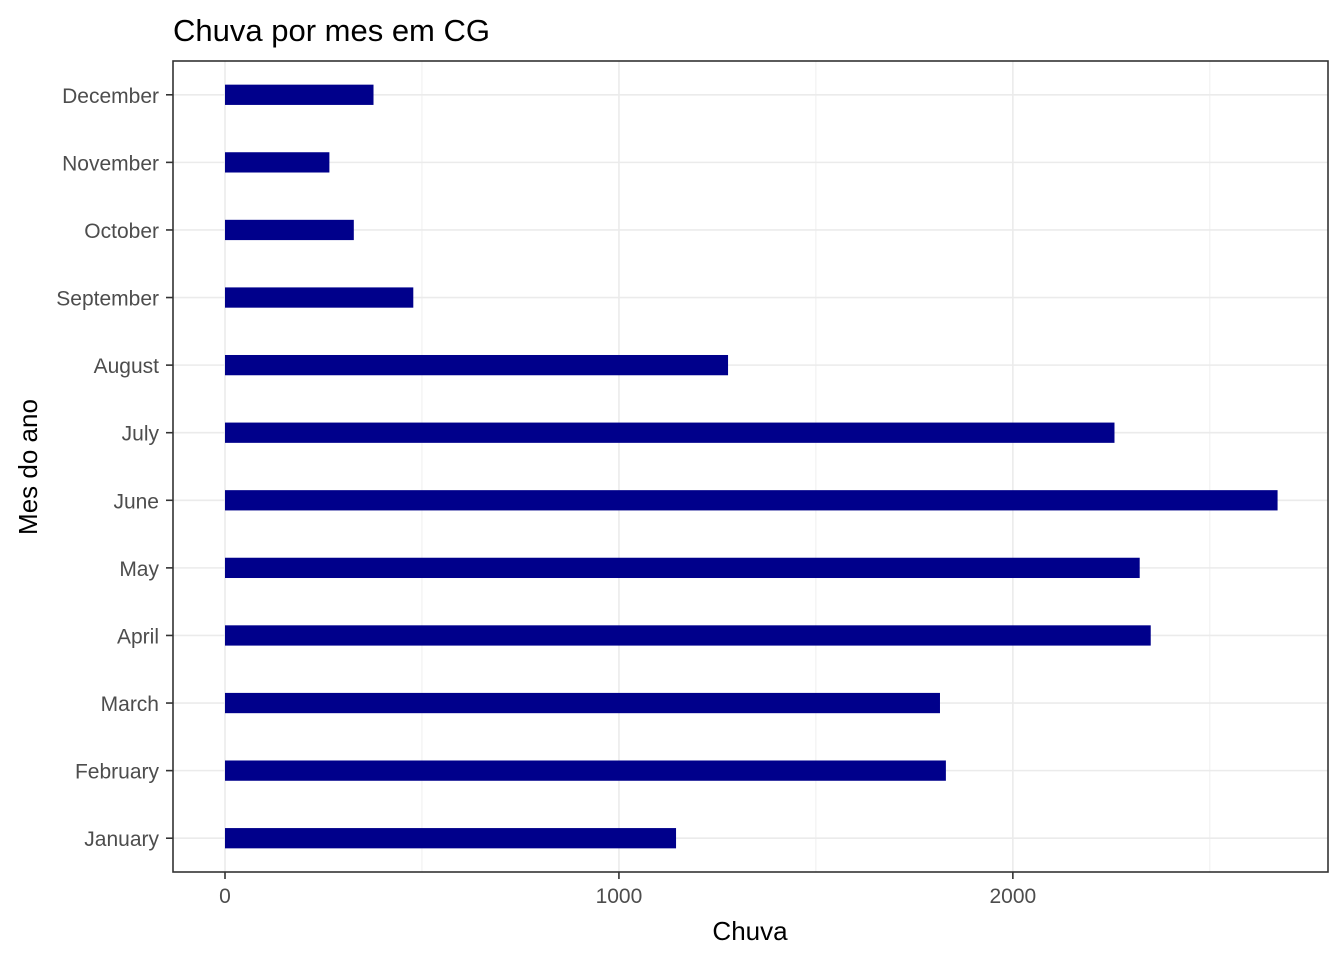 This screenshot has height=960, width=1344. Describe the element at coordinates (669, 432) in the screenshot. I see `bar-july` at that location.